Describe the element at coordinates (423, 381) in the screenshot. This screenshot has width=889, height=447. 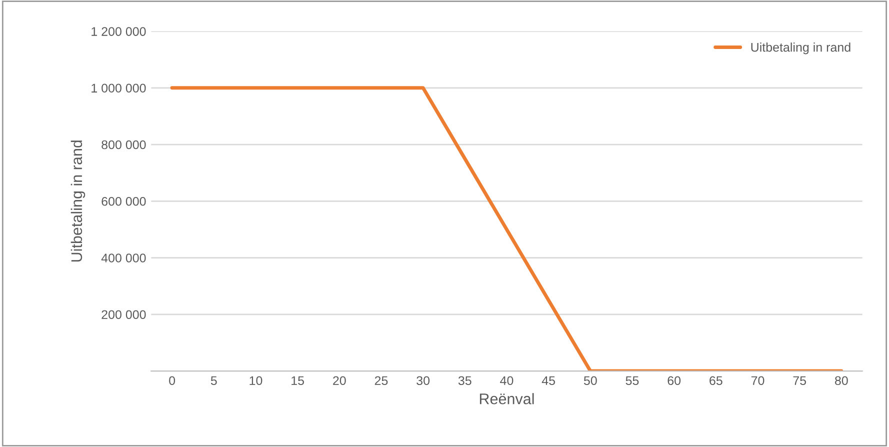
I see `x-tick-label: 30` at that location.